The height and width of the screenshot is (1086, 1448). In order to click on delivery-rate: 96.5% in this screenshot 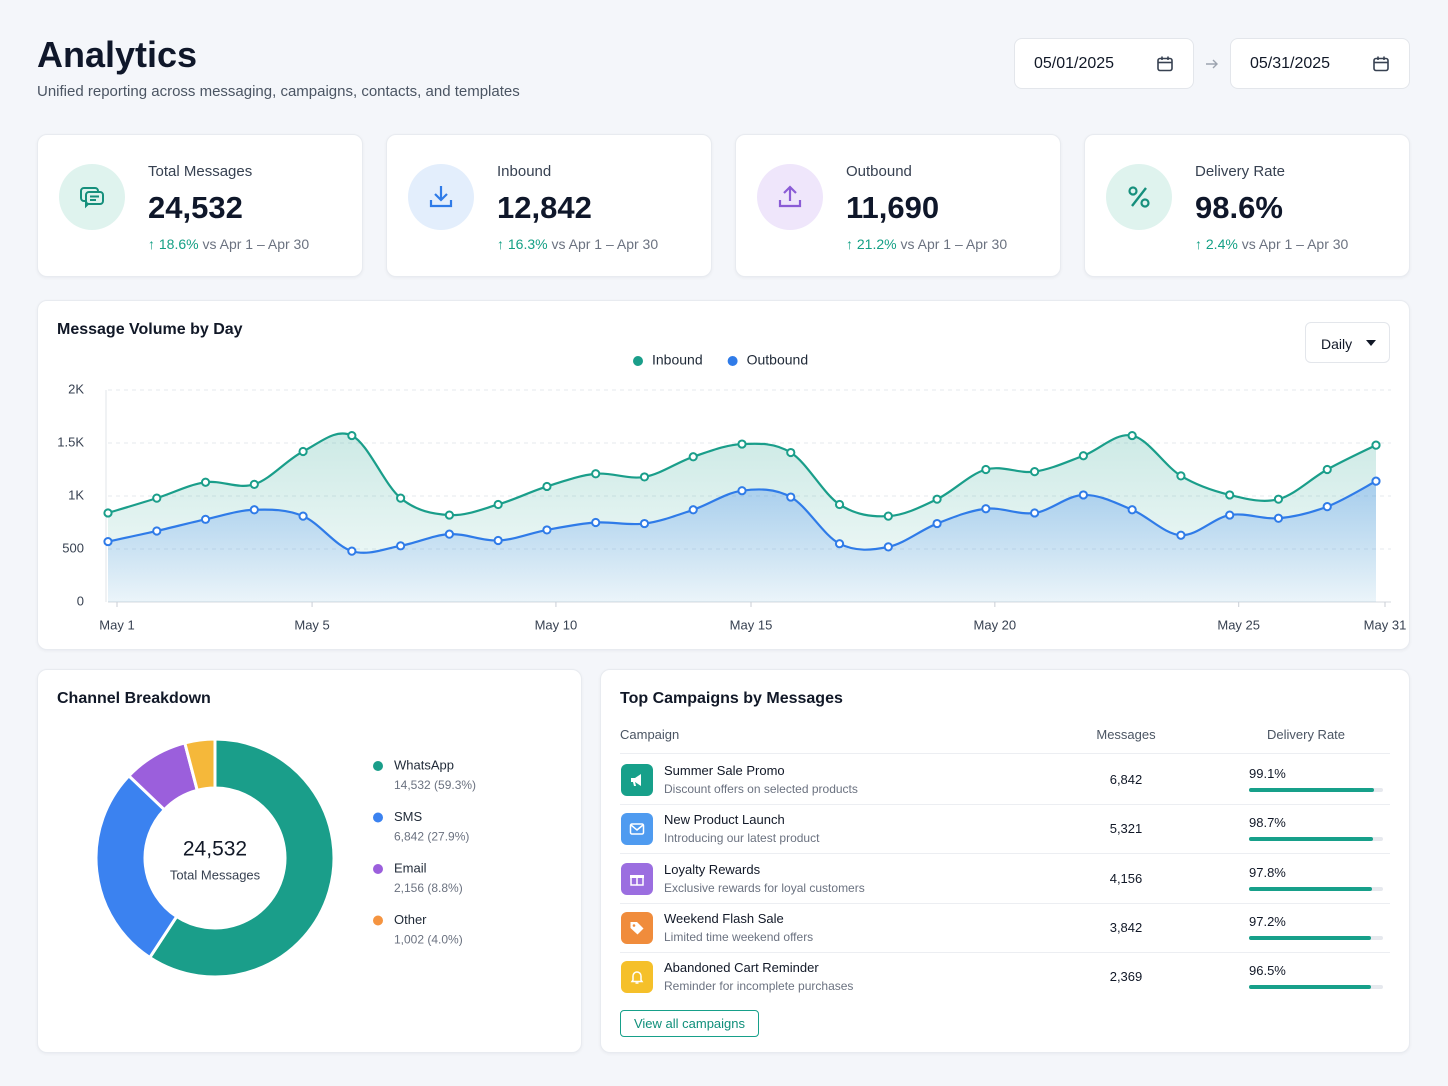, I will do `click(1267, 971)`.